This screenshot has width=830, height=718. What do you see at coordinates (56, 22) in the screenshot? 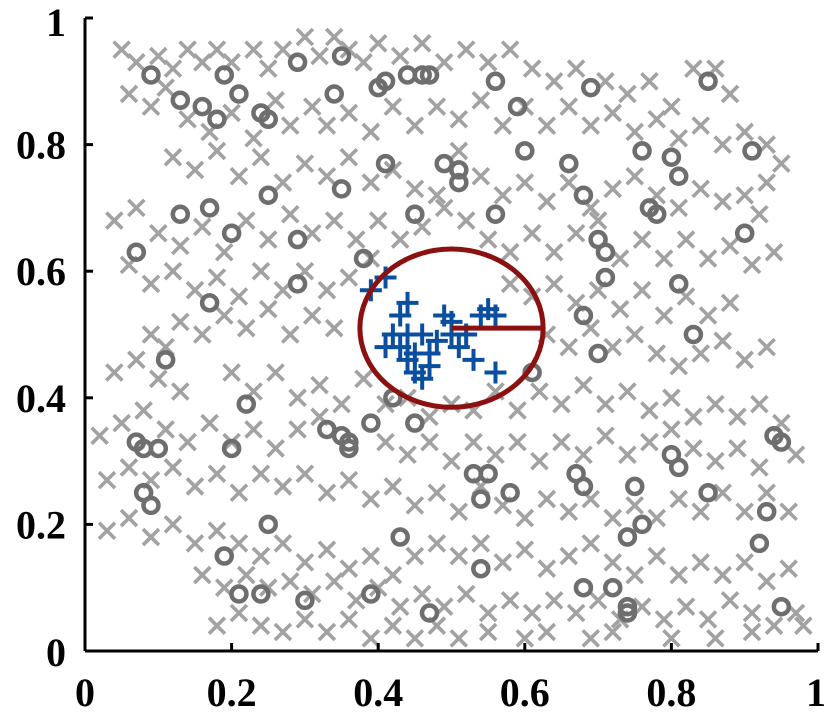
I see `y-tick-label: 1` at bounding box center [56, 22].